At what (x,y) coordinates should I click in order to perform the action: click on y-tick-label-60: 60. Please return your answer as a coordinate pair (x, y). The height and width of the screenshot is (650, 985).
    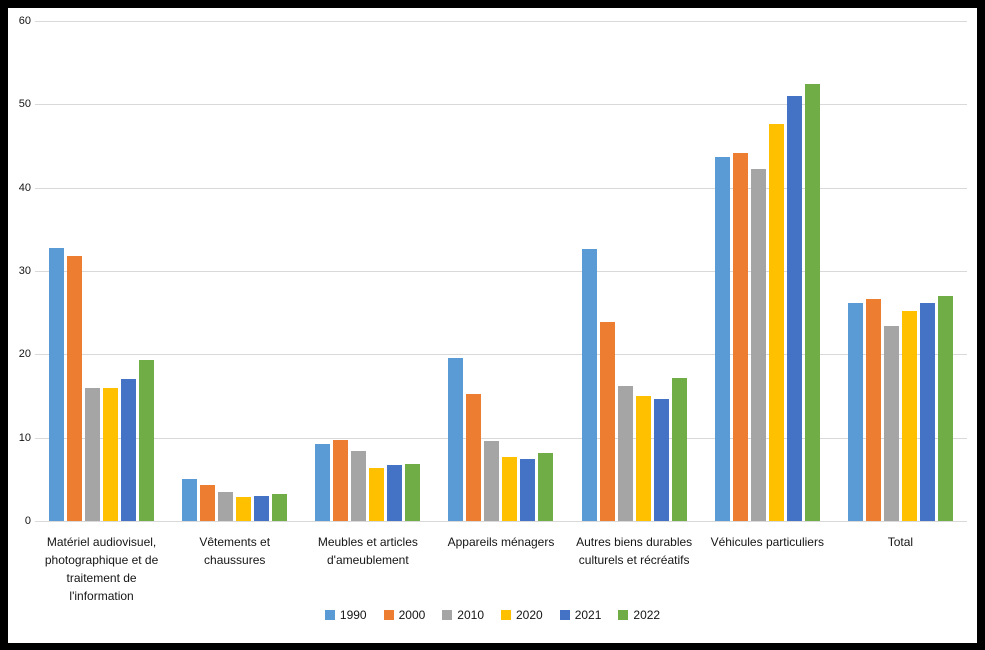
    Looking at the image, I should click on (24, 21).